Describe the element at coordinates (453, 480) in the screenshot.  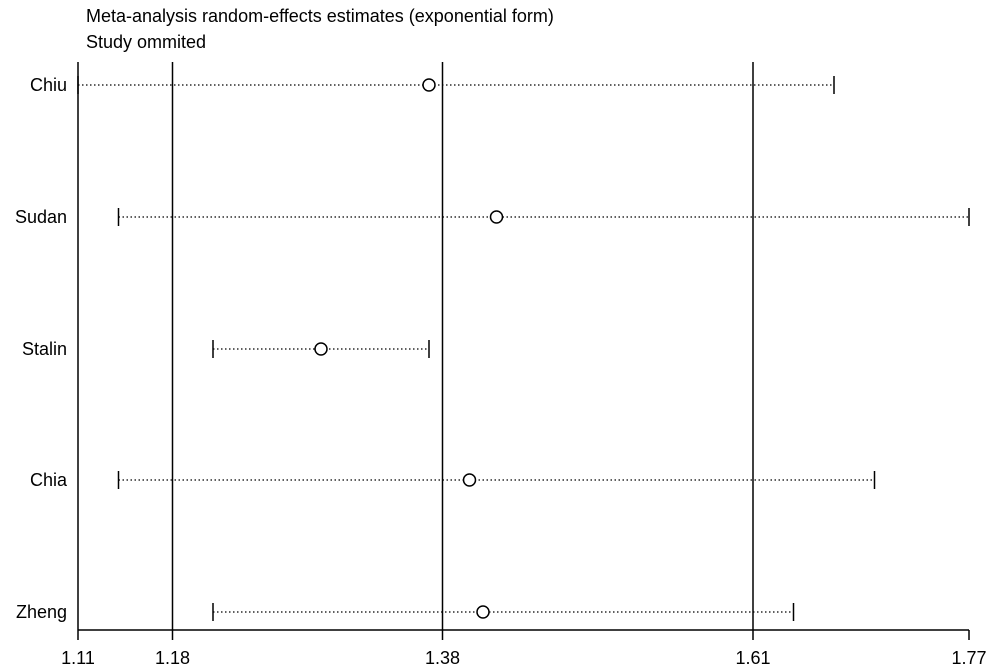
I see `study-row-chia: Chia` at that location.